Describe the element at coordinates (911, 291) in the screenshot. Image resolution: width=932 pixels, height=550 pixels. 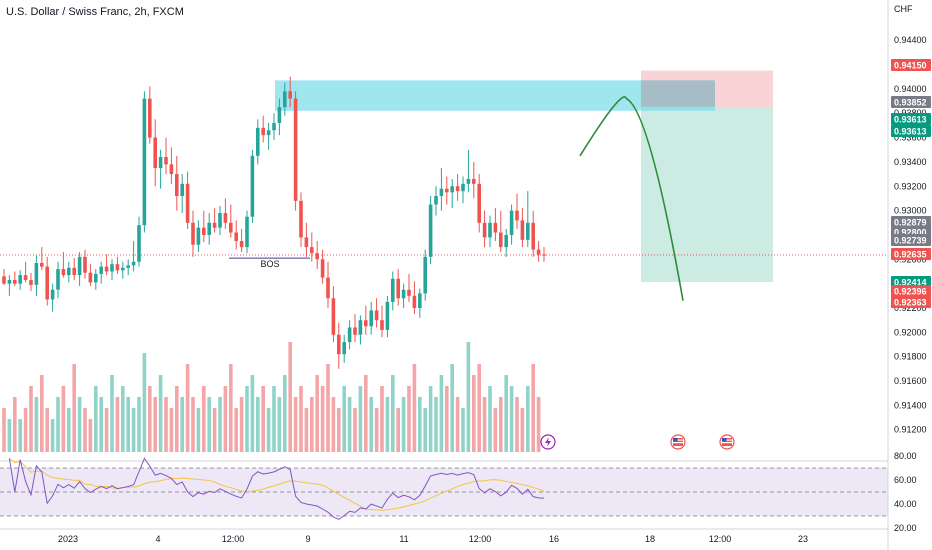
I see `price-tag: 0.92396` at that location.